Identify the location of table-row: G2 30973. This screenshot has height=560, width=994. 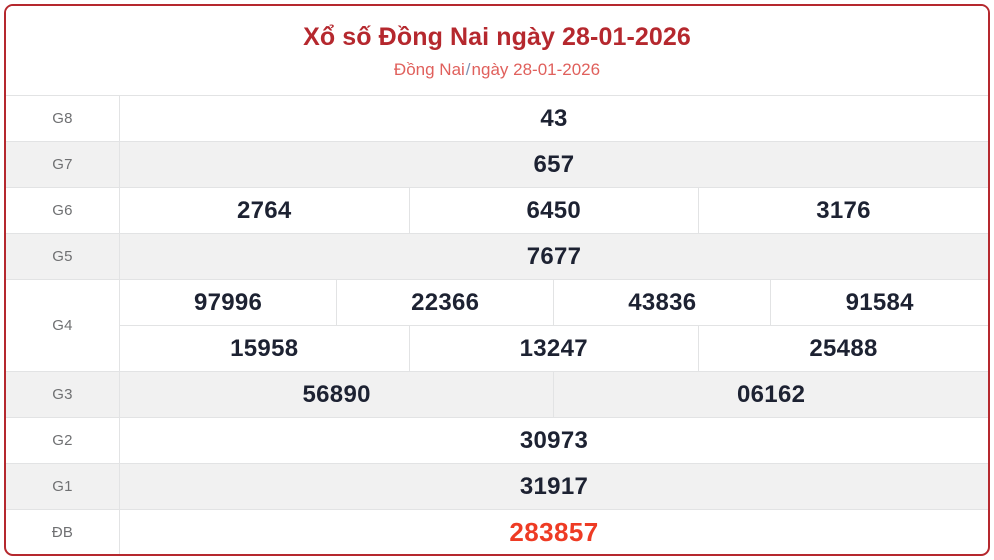
(497, 440).